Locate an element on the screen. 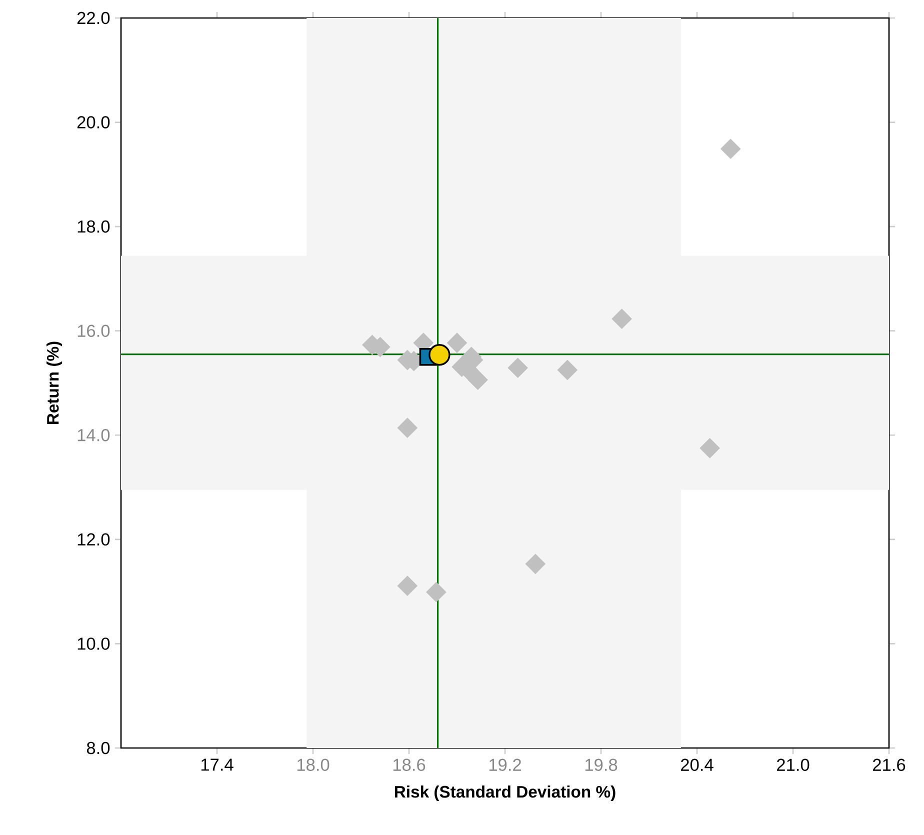 Image resolution: width=924 pixels, height=835 pixels. y-tick-label: 10.0 is located at coordinates (94, 644).